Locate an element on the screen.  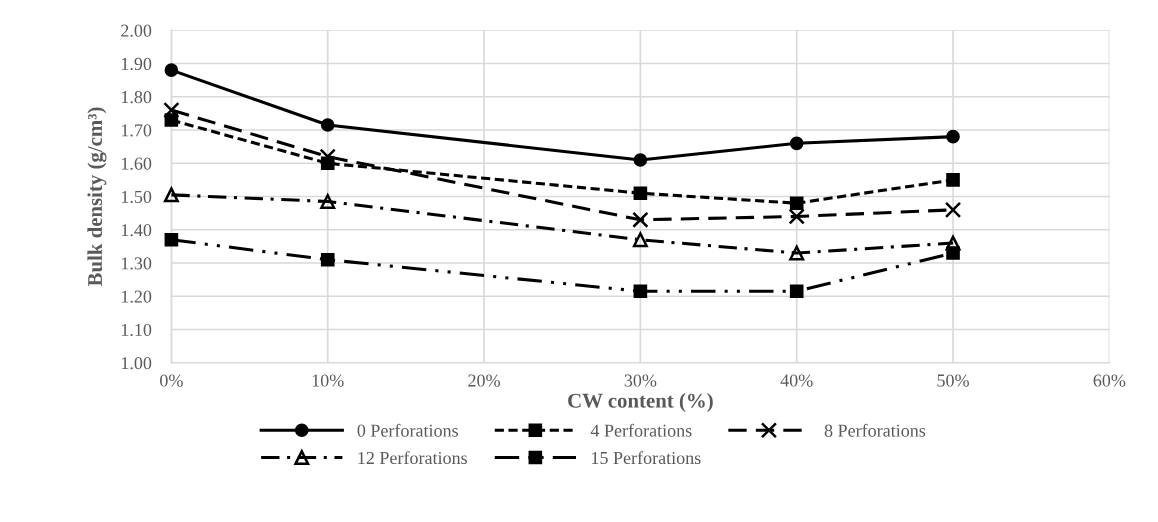
legend-label: 4 Perforations is located at coordinates (641, 430).